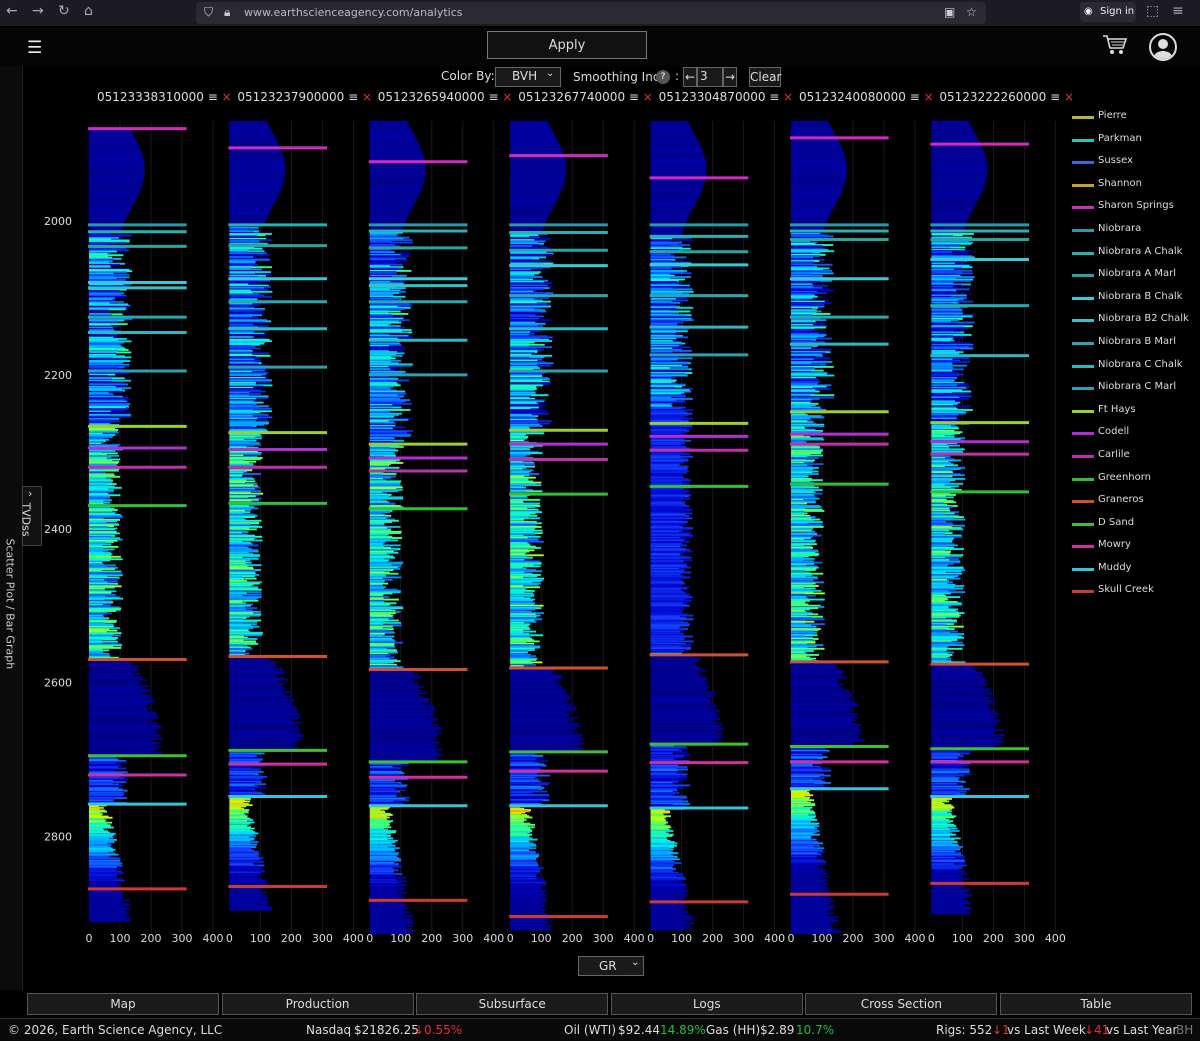  I want to click on reload-icon: ↻, so click(64, 11).